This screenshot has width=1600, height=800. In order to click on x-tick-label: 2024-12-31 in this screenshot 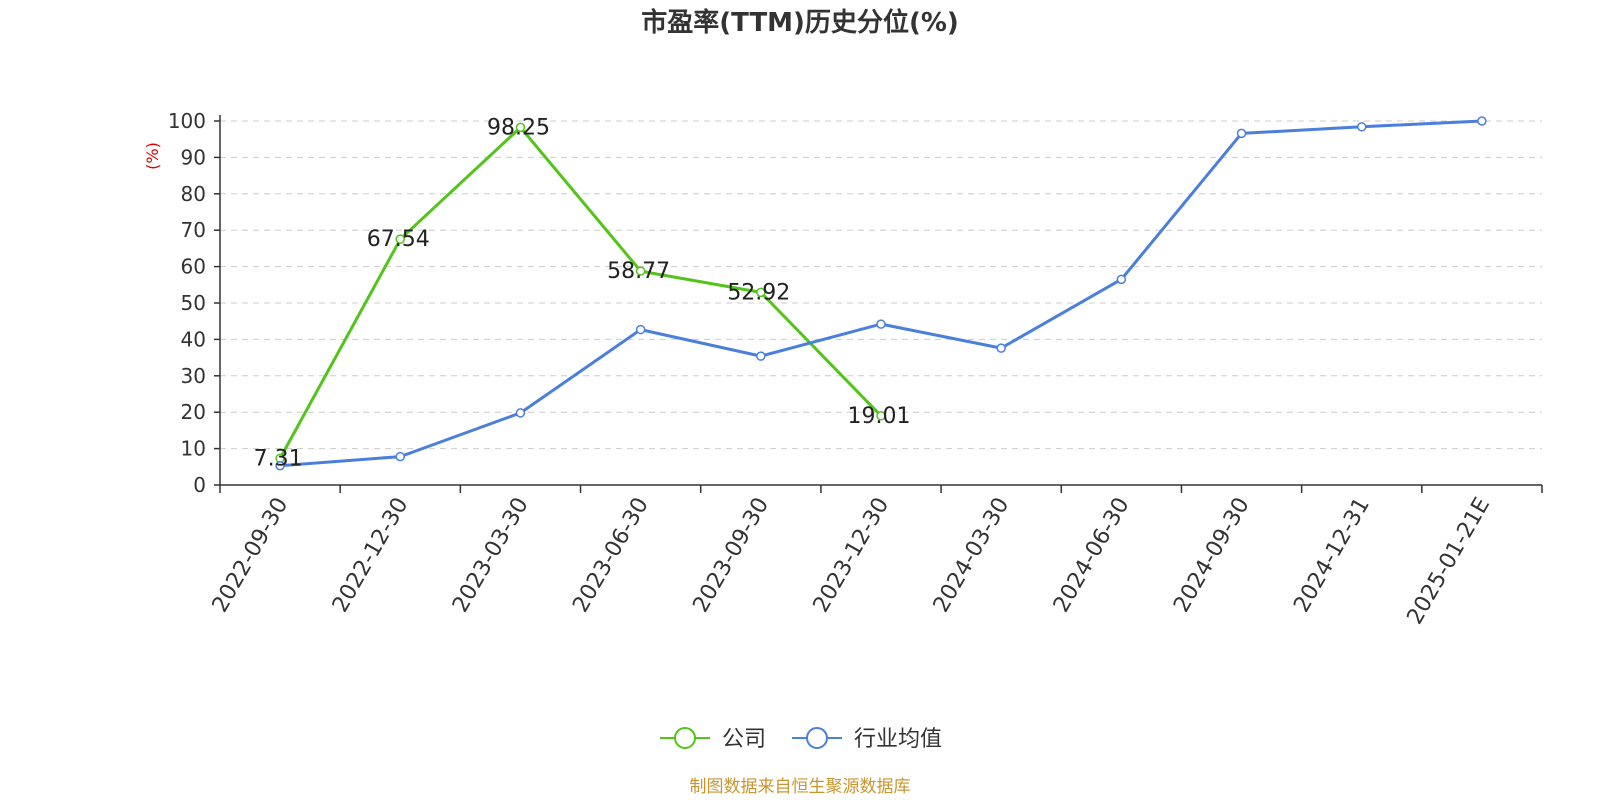, I will do `click(1332, 555)`.